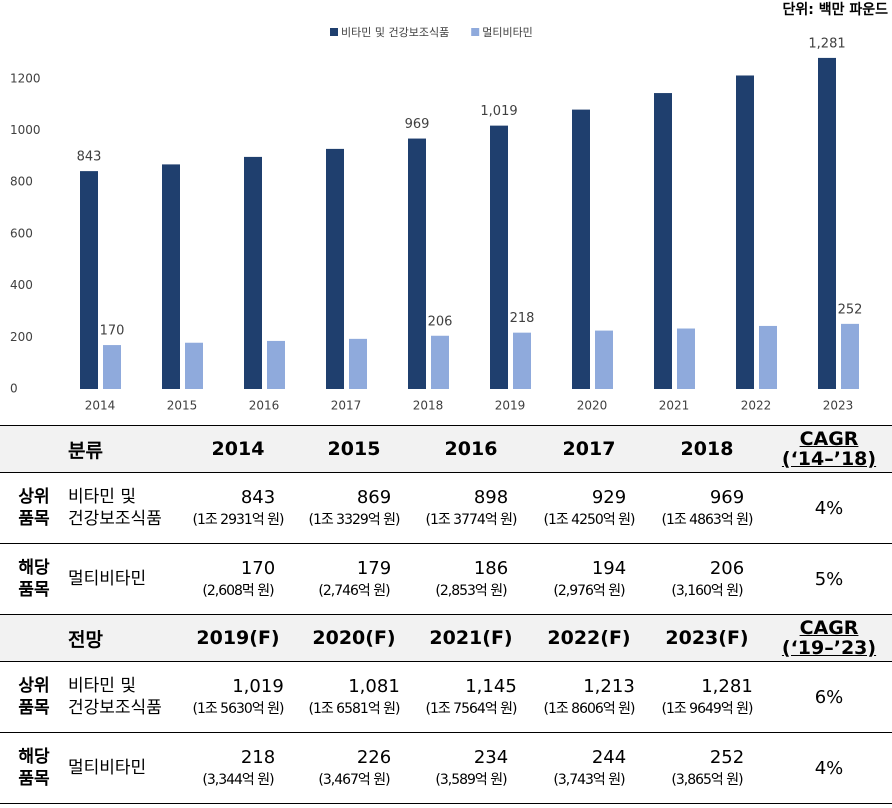 The image size is (892, 808). What do you see at coordinates (354, 579) in the screenshot?
I see `value-cell: 179 (2,746억 원)` at bounding box center [354, 579].